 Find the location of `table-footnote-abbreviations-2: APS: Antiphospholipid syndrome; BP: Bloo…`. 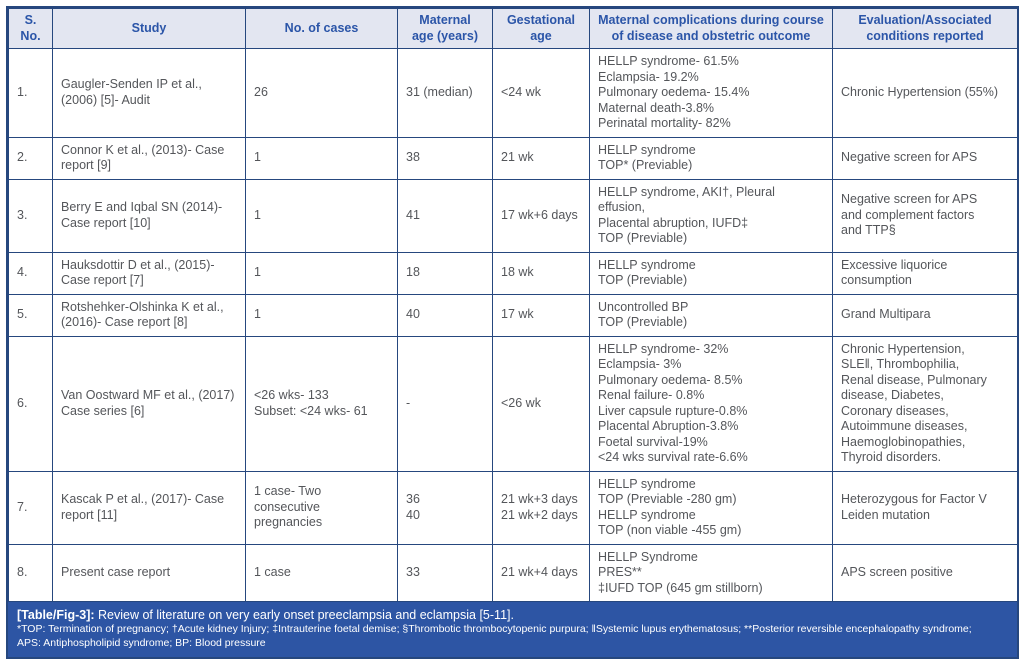

table-footnote-abbreviations-2: APS: Antiphospholipid syndrome; BP: Bloo… is located at coordinates (141, 642).